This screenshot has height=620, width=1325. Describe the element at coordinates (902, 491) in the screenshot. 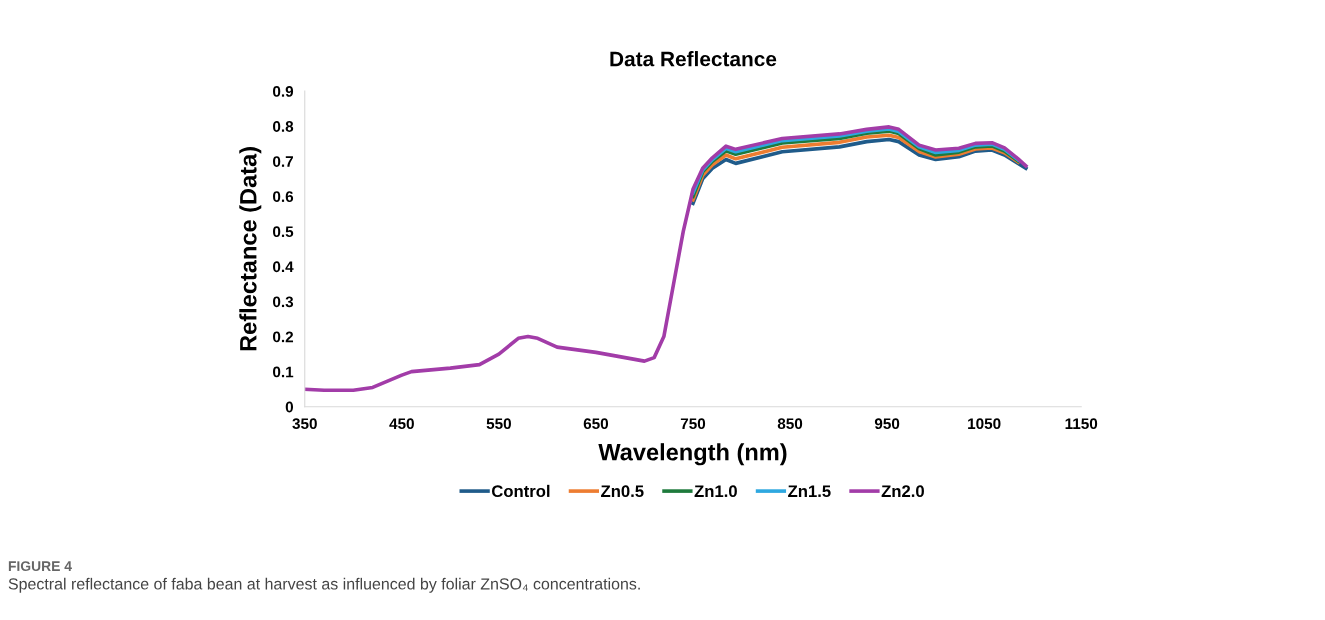

I see `legend-label: Zn2.0` at that location.